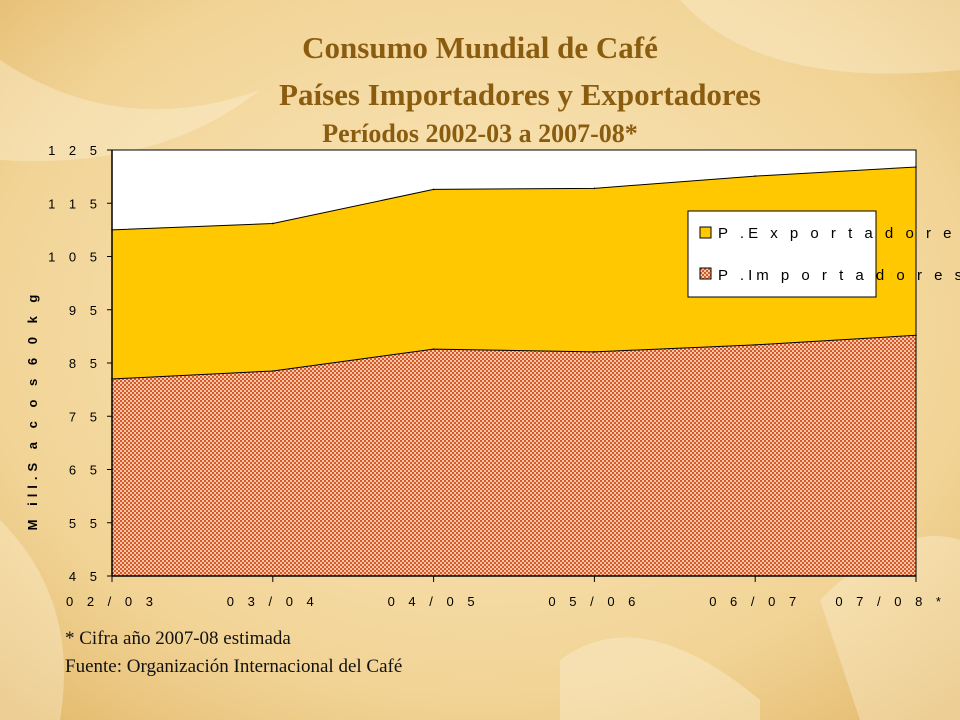 This screenshot has width=960, height=720. Describe the element at coordinates (178, 638) in the screenshot. I see `footnote-estimate: * Cifra año 2007-08 estimada` at that location.